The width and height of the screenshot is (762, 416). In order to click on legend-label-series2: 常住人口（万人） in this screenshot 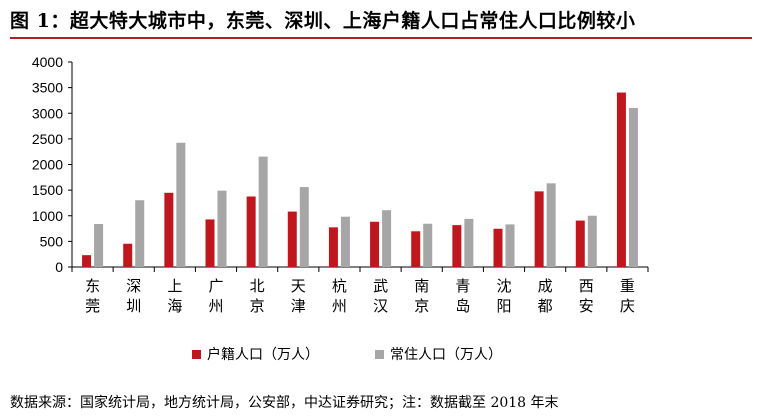, I will do `click(446, 355)`.